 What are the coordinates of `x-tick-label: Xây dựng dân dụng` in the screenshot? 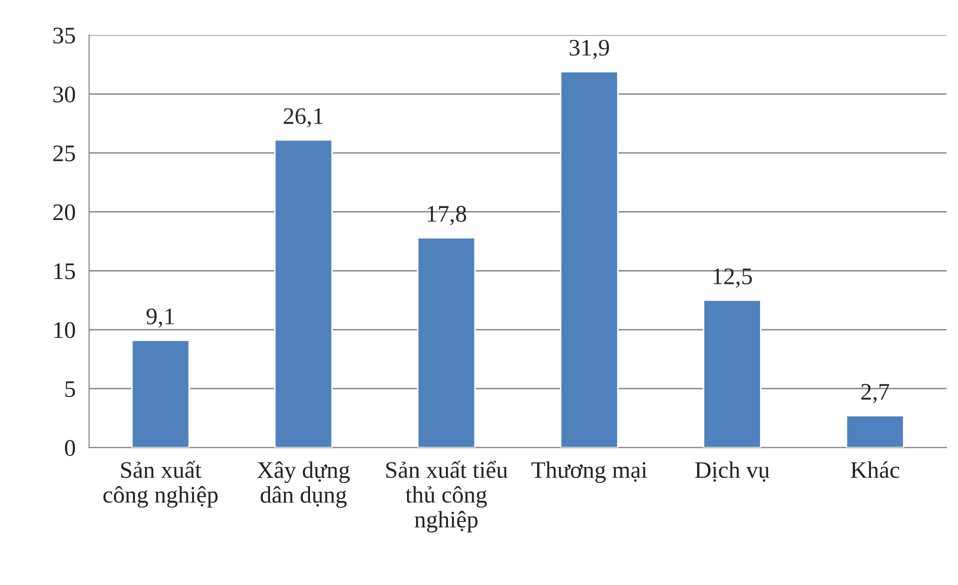 It's located at (303, 484).